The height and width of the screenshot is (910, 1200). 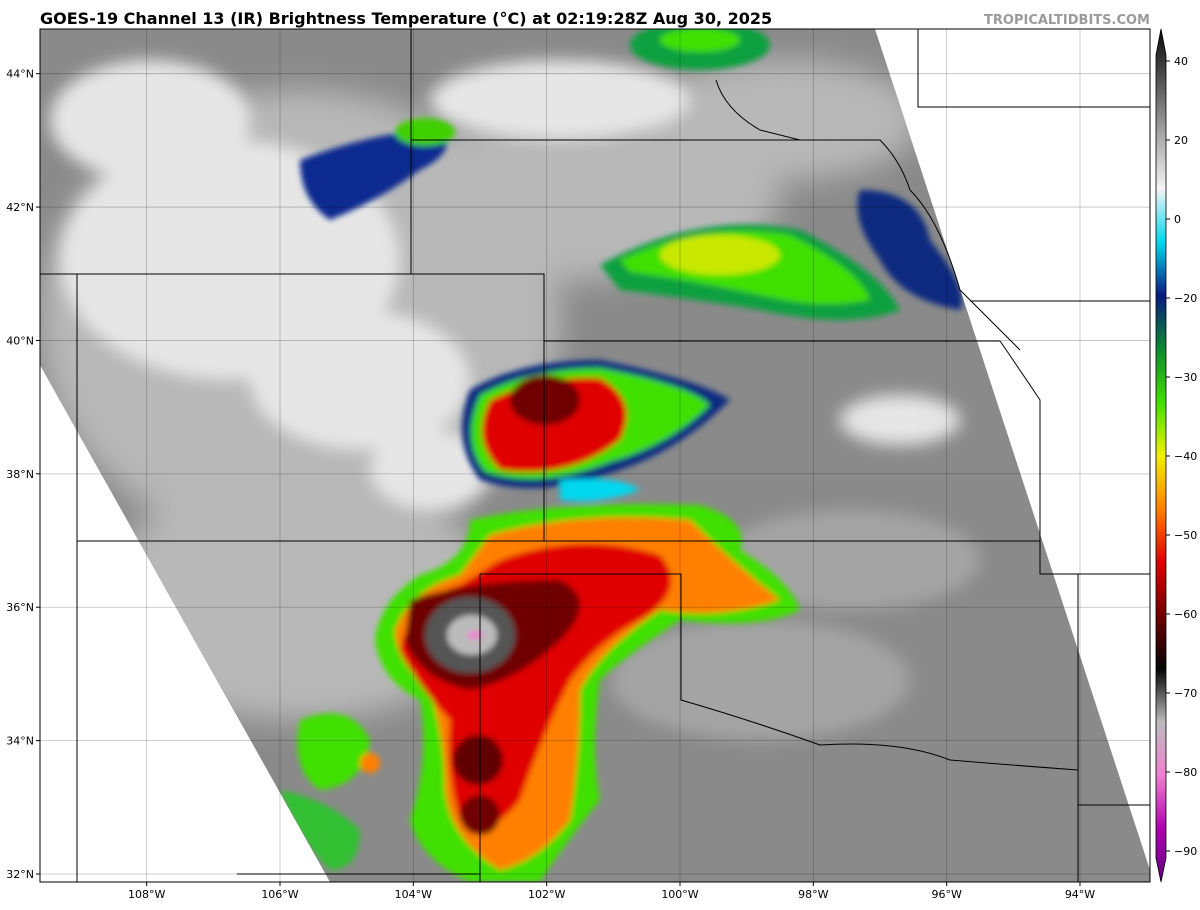 I want to click on lon-tick-label: 106°W, so click(x=279, y=894).